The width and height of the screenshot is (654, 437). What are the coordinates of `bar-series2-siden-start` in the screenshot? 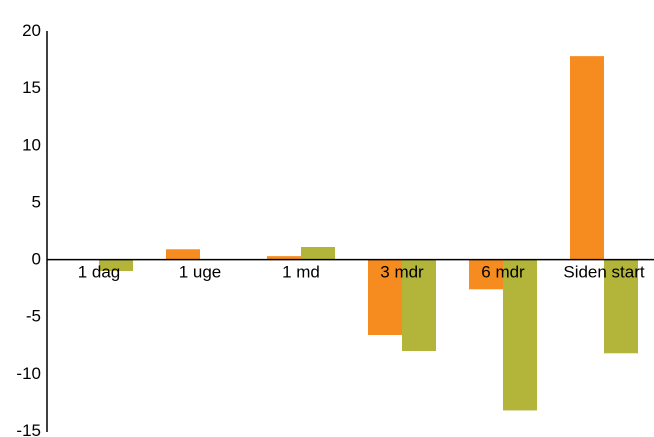 It's located at (621, 306).